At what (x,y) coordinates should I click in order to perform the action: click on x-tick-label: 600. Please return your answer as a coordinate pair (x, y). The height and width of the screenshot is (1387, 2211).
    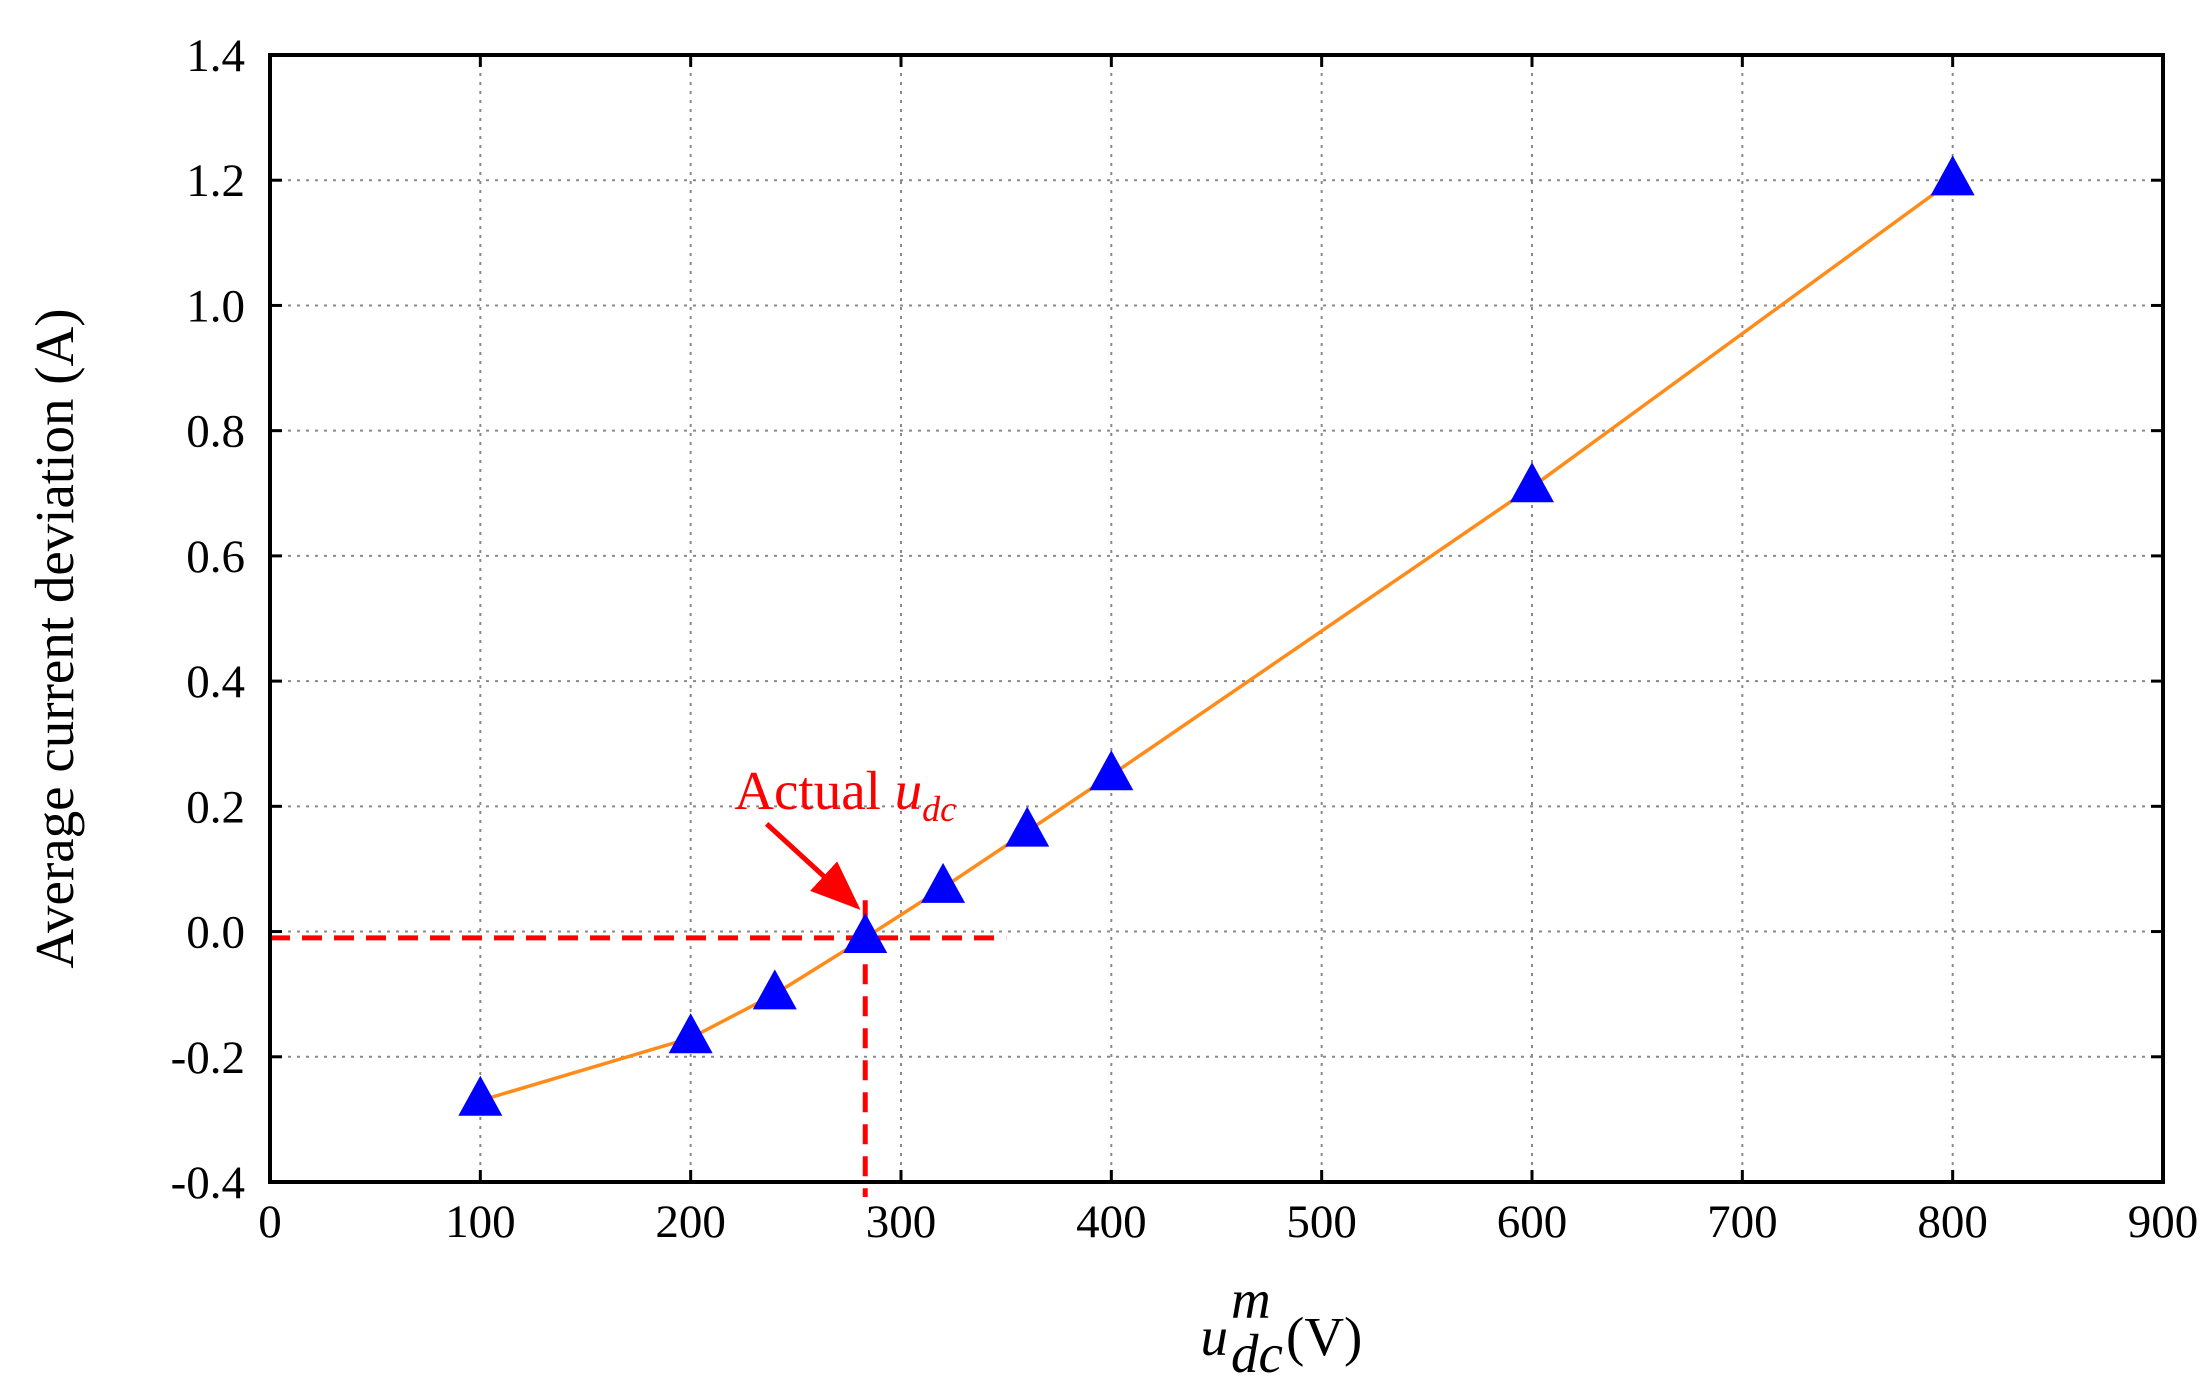
    Looking at the image, I should click on (1532, 1222).